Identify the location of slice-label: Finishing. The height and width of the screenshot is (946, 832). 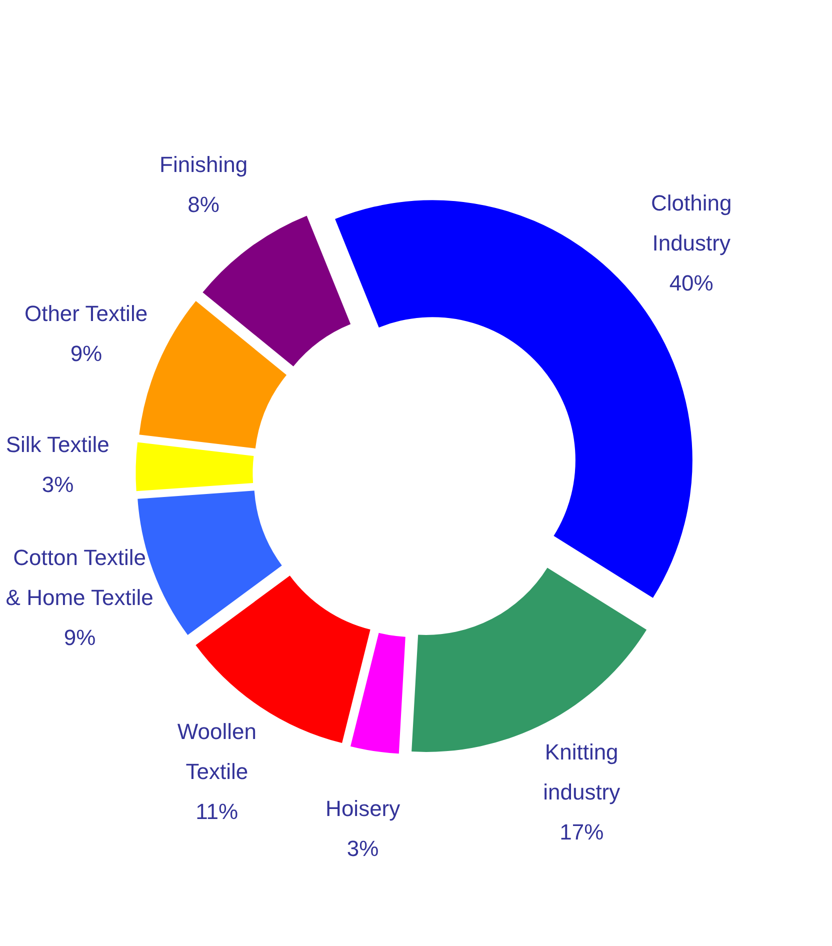
(204, 165).